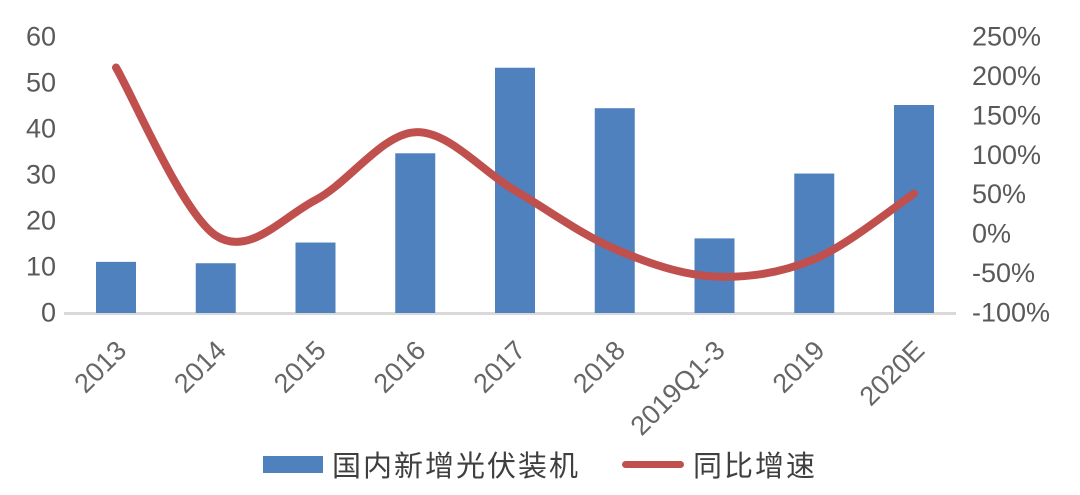 This screenshot has height=495, width=1080. I want to click on bar-2019, so click(814, 243).